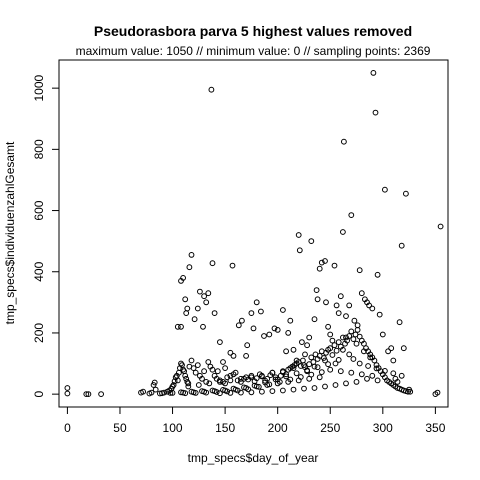 This screenshot has width=480, height=480. What do you see at coordinates (120, 428) in the screenshot?
I see `x-tick-label: 50` at bounding box center [120, 428].